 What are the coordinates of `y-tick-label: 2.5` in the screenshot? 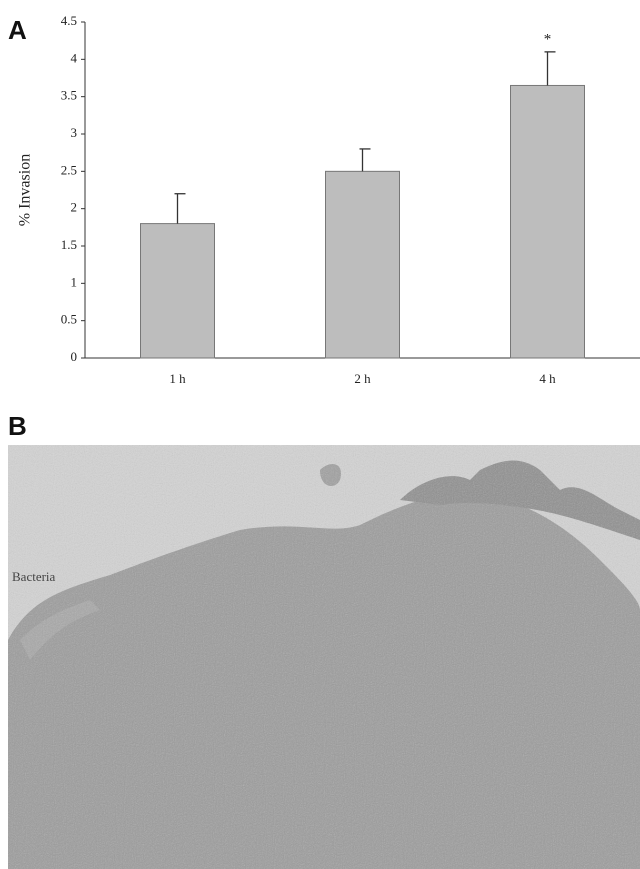 It's located at (69, 169).